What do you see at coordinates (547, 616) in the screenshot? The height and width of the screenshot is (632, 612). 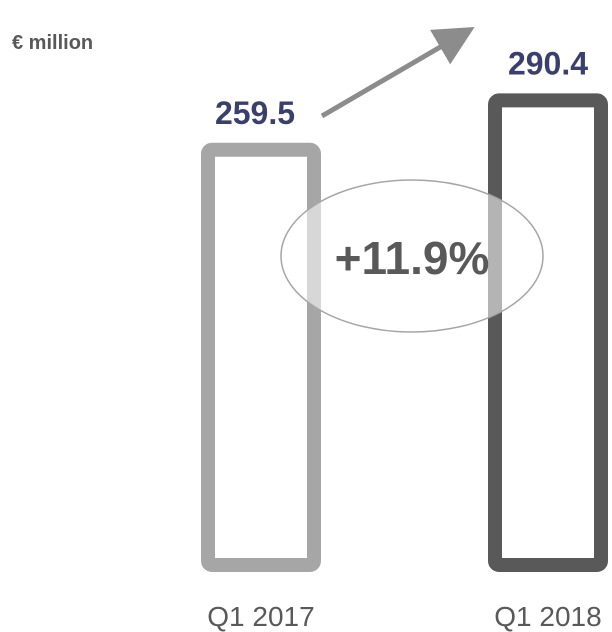 I see `tick-label-q1-2018: Q1 2018` at bounding box center [547, 616].